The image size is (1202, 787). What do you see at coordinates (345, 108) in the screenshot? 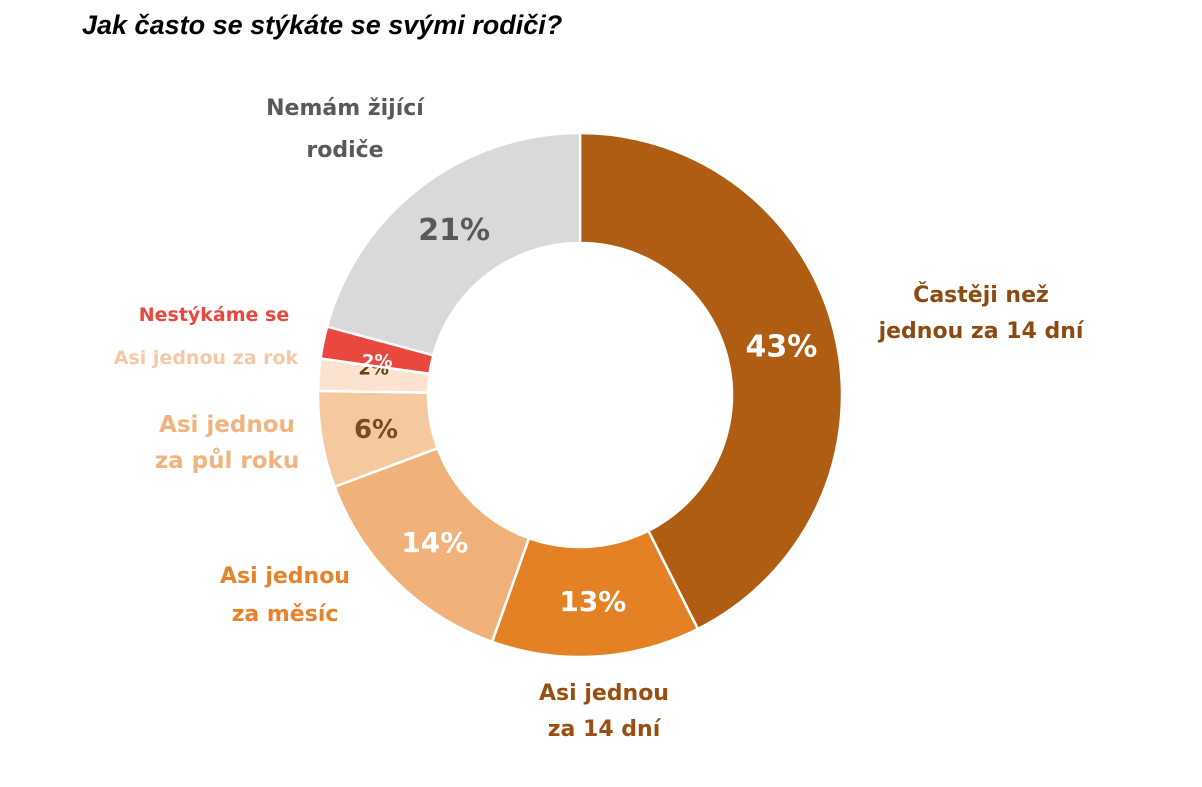
I see `slice-category-label-line: Nemám žijící` at bounding box center [345, 108].